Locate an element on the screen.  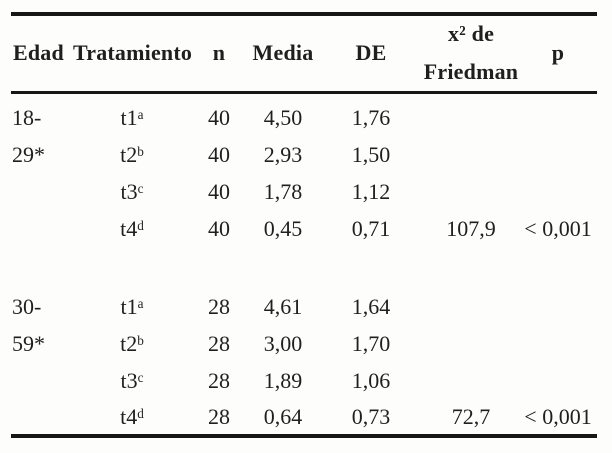
edad-group-label: 30-59* is located at coordinates (28, 325).